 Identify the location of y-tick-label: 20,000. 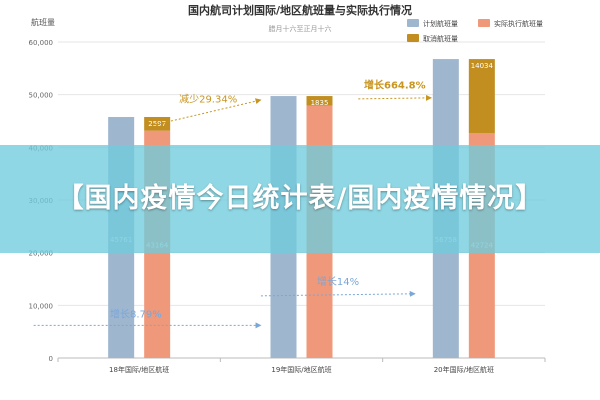
(41, 254).